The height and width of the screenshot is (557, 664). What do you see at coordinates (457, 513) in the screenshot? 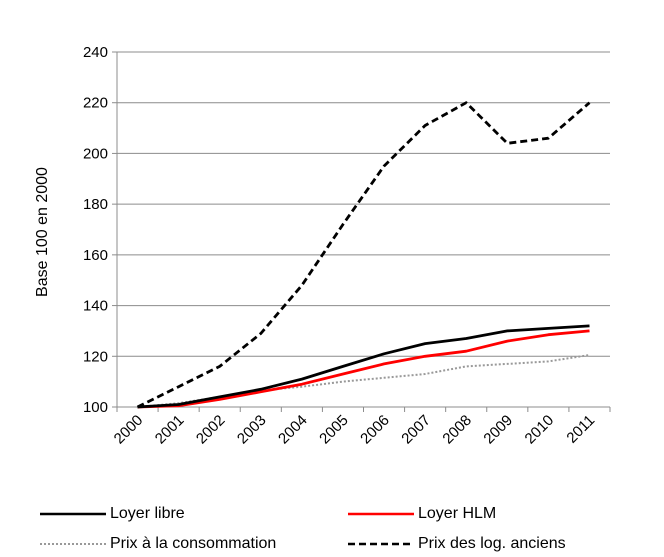
I see `legend-label: Loyer HLM` at bounding box center [457, 513].